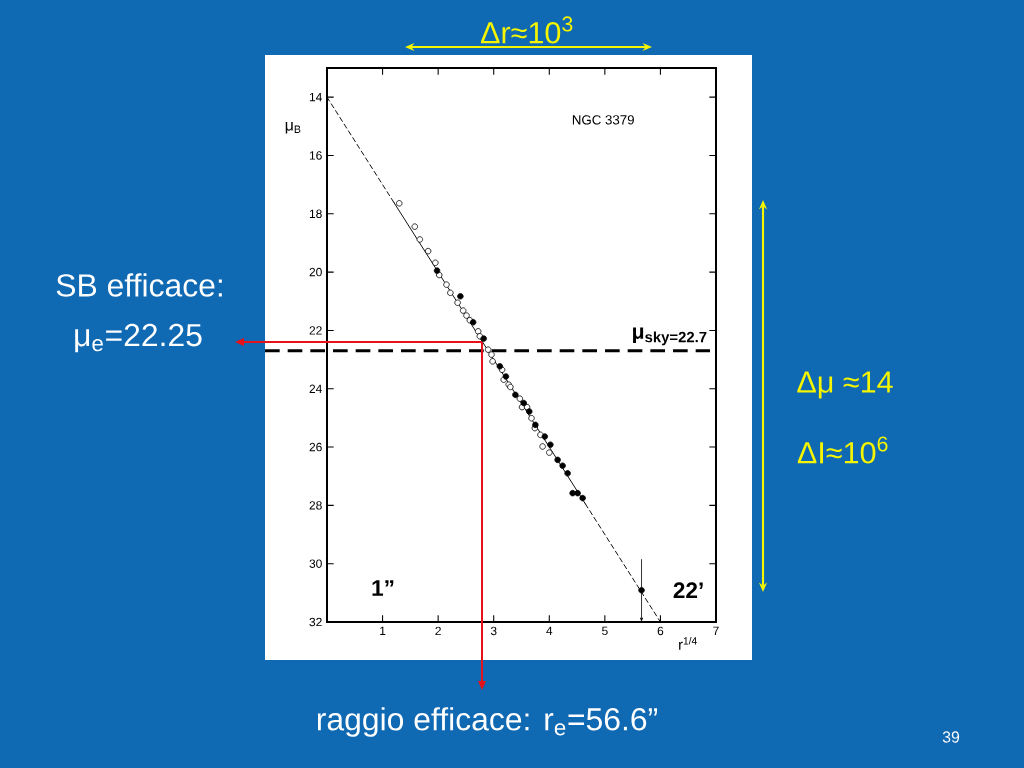 This screenshot has height=768, width=1024. Describe the element at coordinates (315, 563) in the screenshot. I see `y-tick-label: 30` at that location.